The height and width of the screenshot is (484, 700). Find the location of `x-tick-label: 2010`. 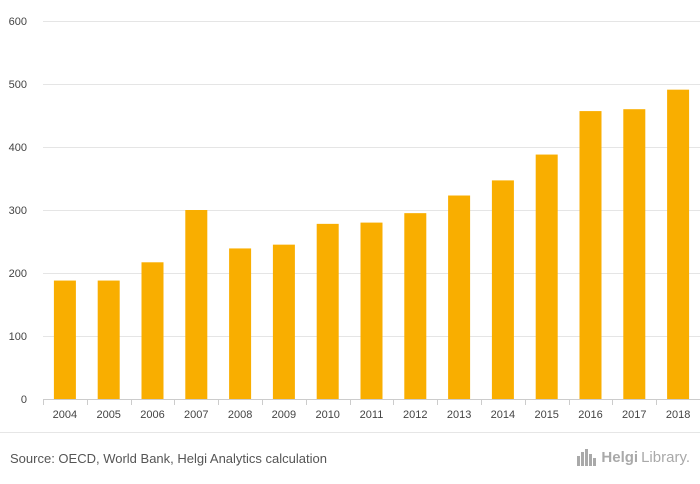

x-tick-label: 2010 is located at coordinates (327, 415).